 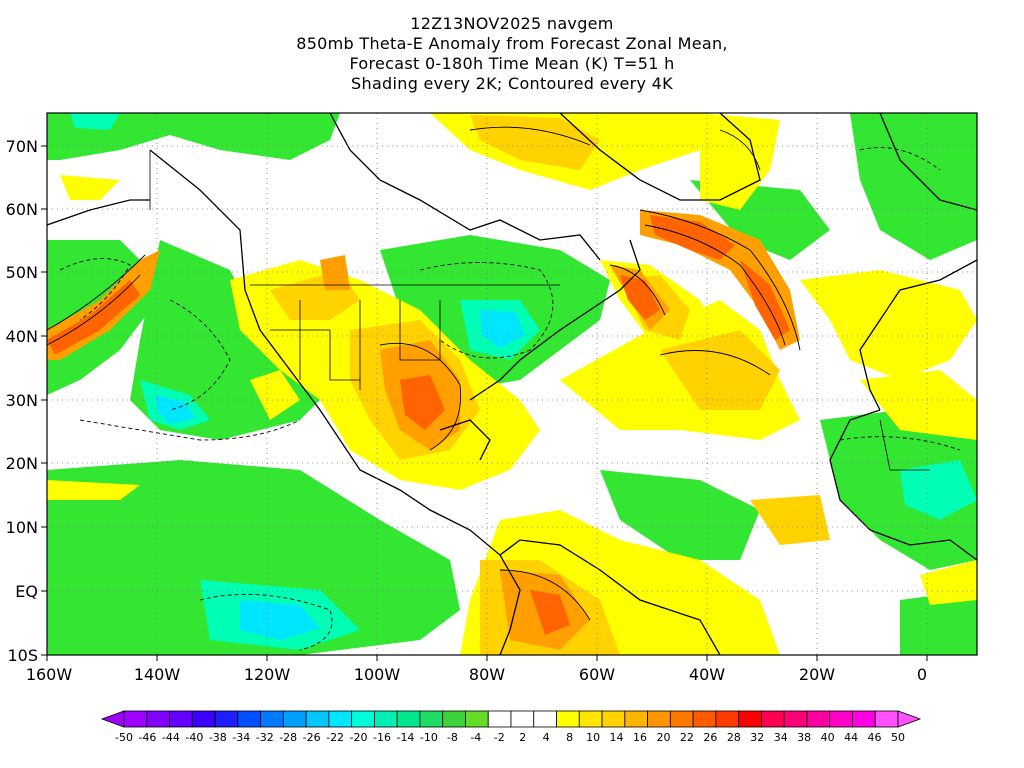 I want to click on lat-label-10s: 10S, so click(x=22, y=655).